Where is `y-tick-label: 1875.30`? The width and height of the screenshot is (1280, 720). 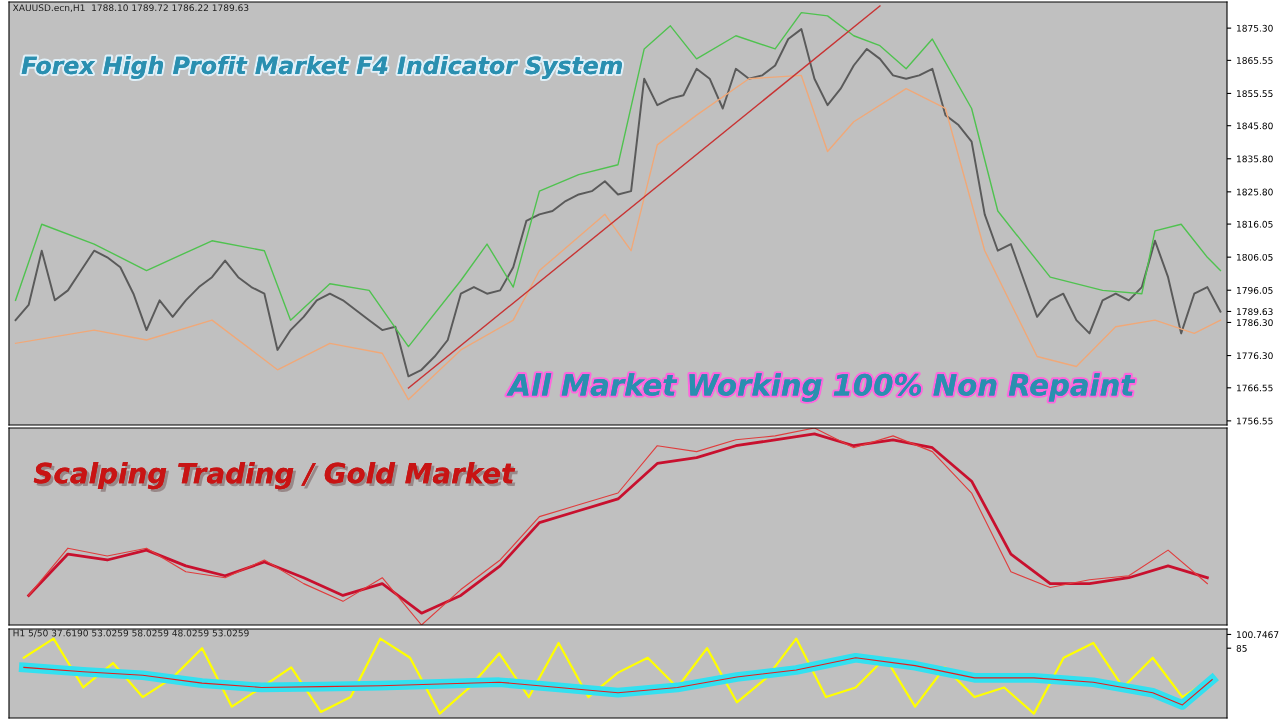 y-tick-label: 1875.30 is located at coordinates (1255, 28).